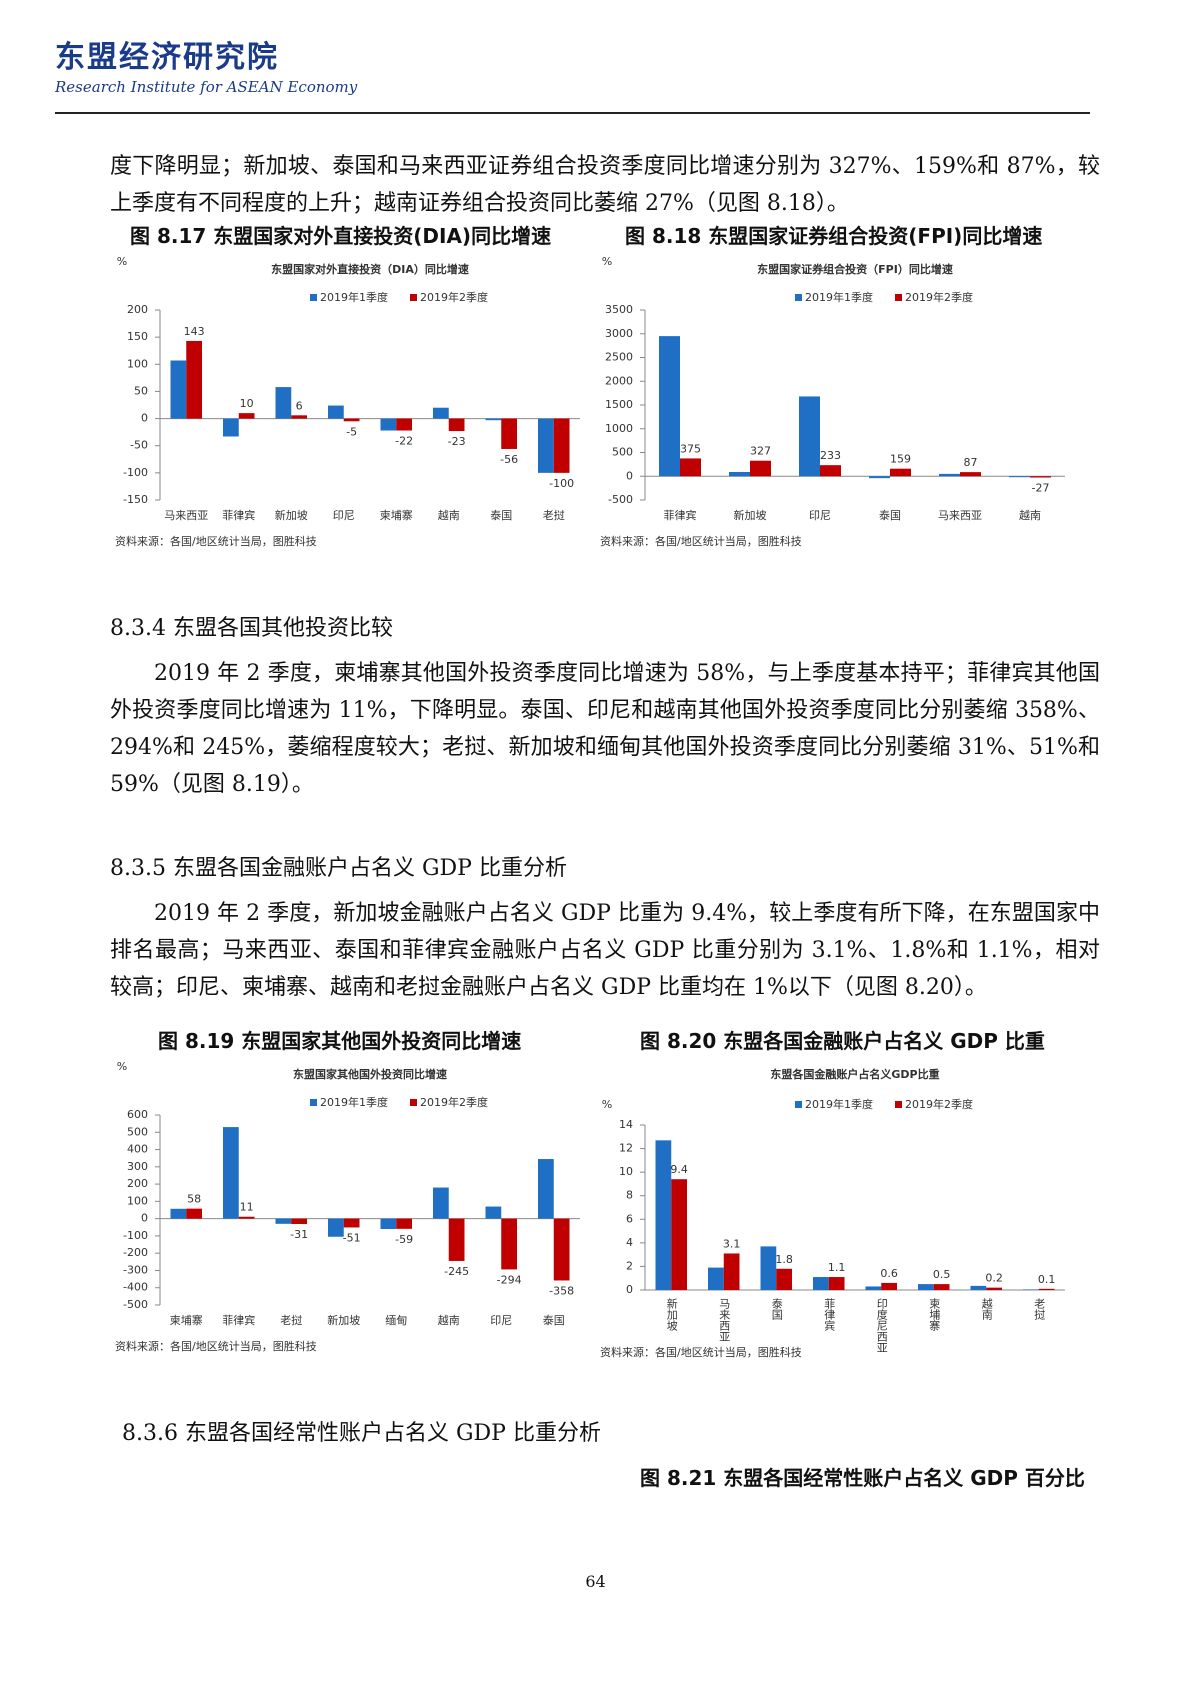 This screenshot has width=1191, height=1684. Describe the element at coordinates (750, 515) in the screenshot. I see `x-tick-label: 新加坡` at that location.